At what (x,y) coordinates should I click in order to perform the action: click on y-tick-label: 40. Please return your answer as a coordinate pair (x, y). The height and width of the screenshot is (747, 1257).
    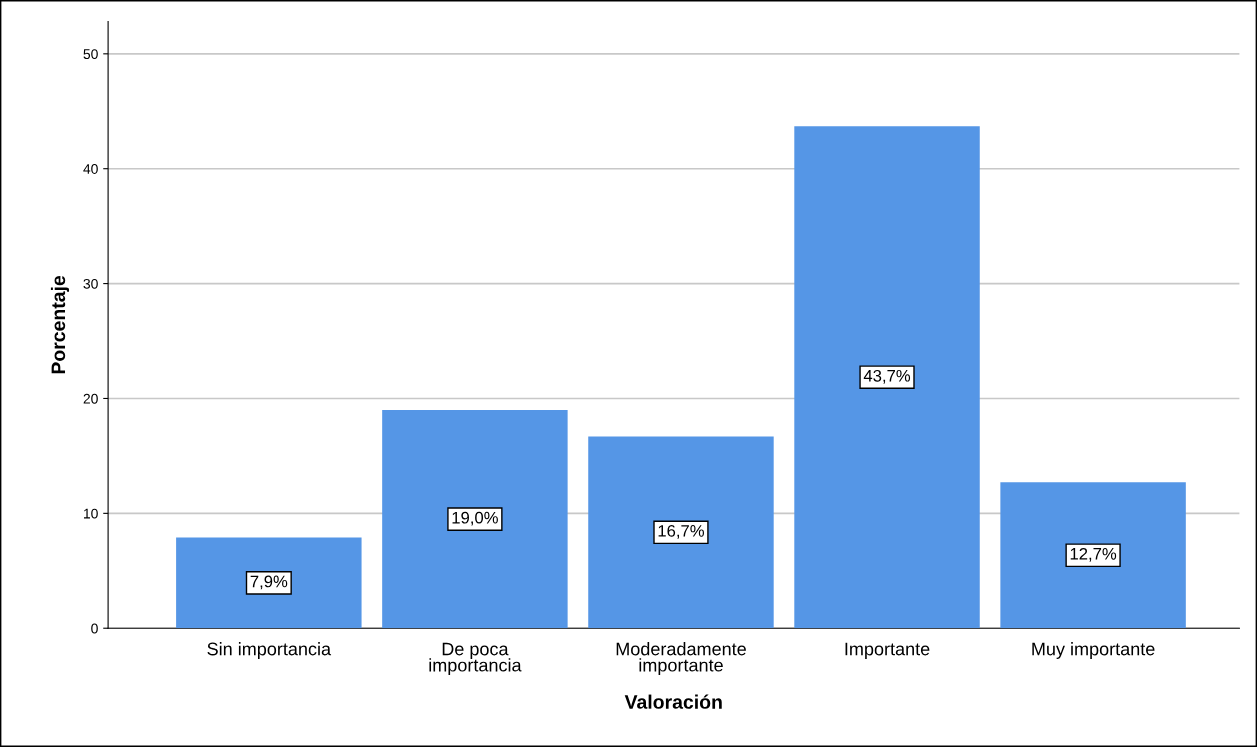
    Looking at the image, I should click on (90, 169).